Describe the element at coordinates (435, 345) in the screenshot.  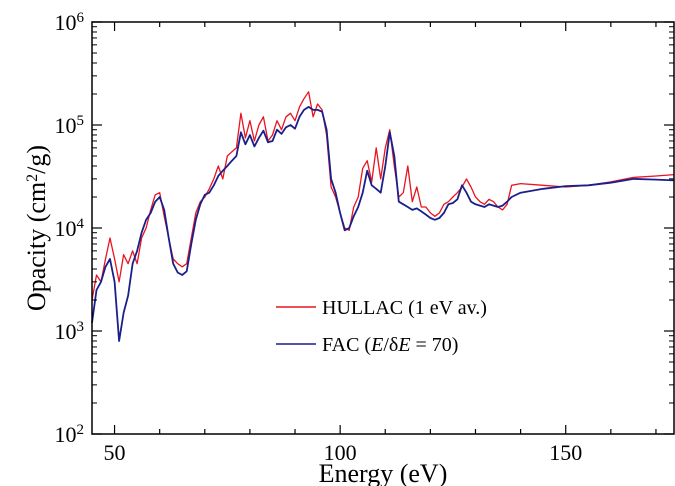
I see `legend-fac-part-6: = 70)` at that location.